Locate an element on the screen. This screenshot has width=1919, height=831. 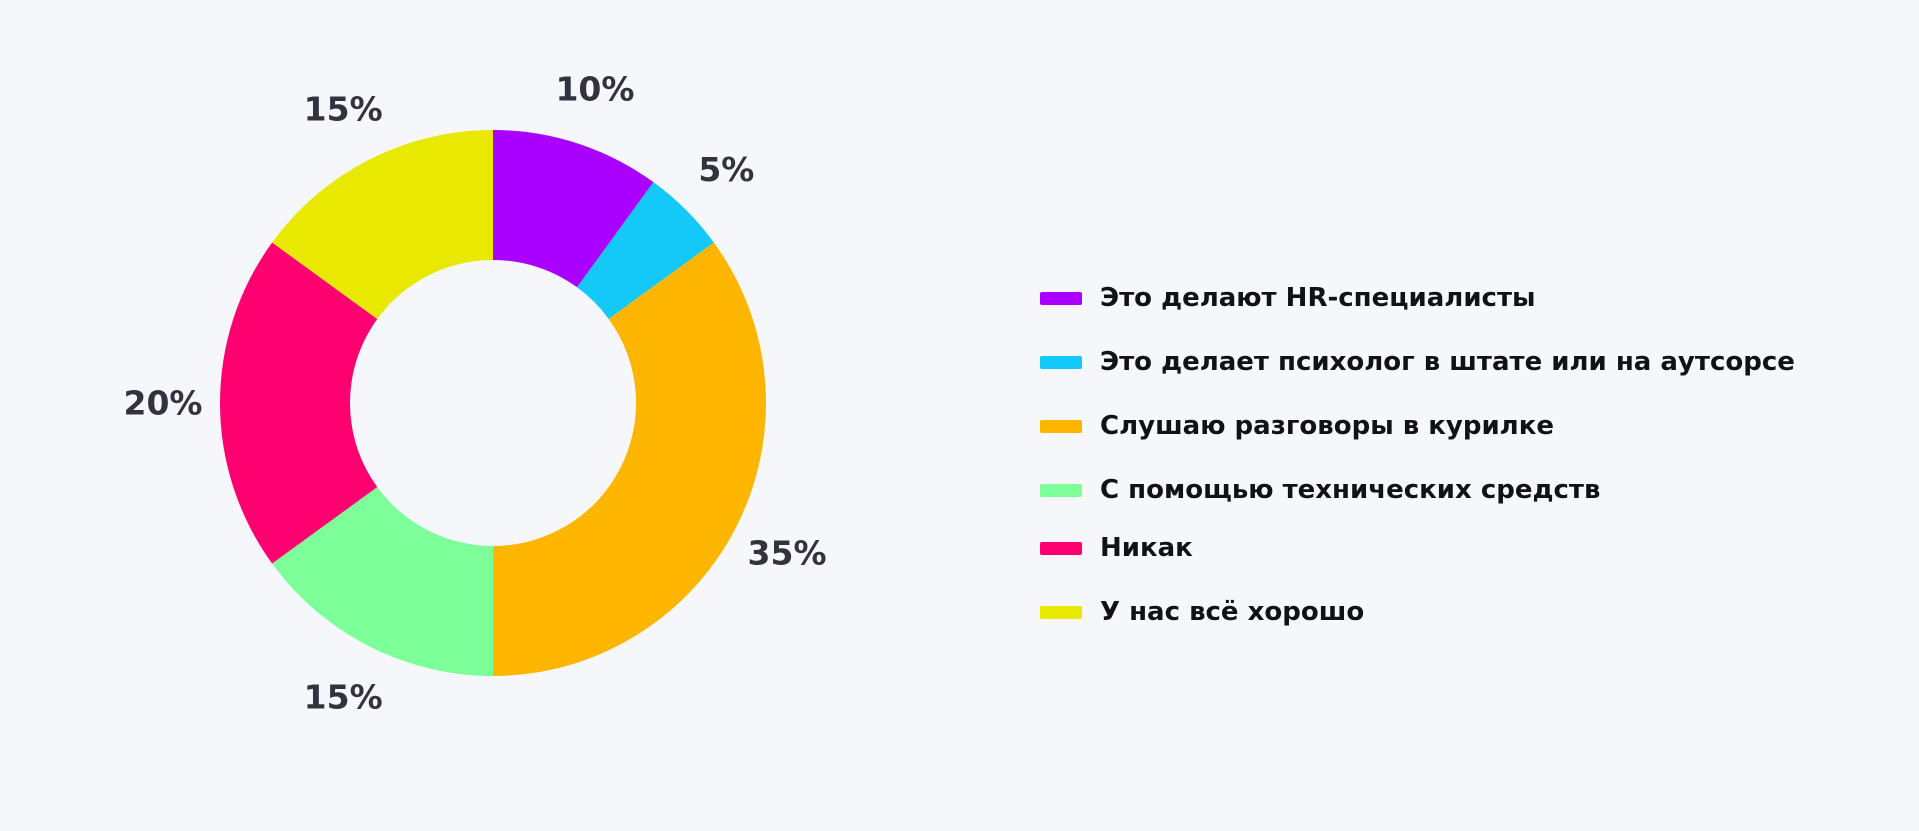
slice-label-4: 15% is located at coordinates (343, 697).